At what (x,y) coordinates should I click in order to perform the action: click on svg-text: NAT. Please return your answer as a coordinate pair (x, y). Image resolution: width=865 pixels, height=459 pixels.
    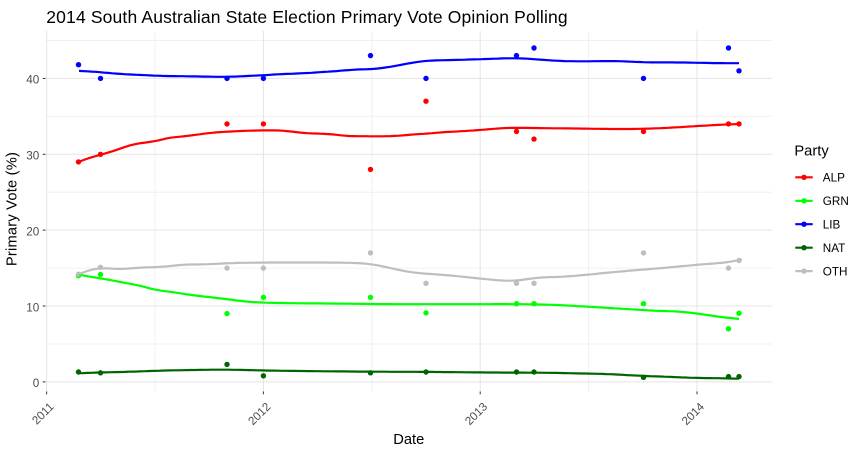
    Looking at the image, I should click on (834, 248).